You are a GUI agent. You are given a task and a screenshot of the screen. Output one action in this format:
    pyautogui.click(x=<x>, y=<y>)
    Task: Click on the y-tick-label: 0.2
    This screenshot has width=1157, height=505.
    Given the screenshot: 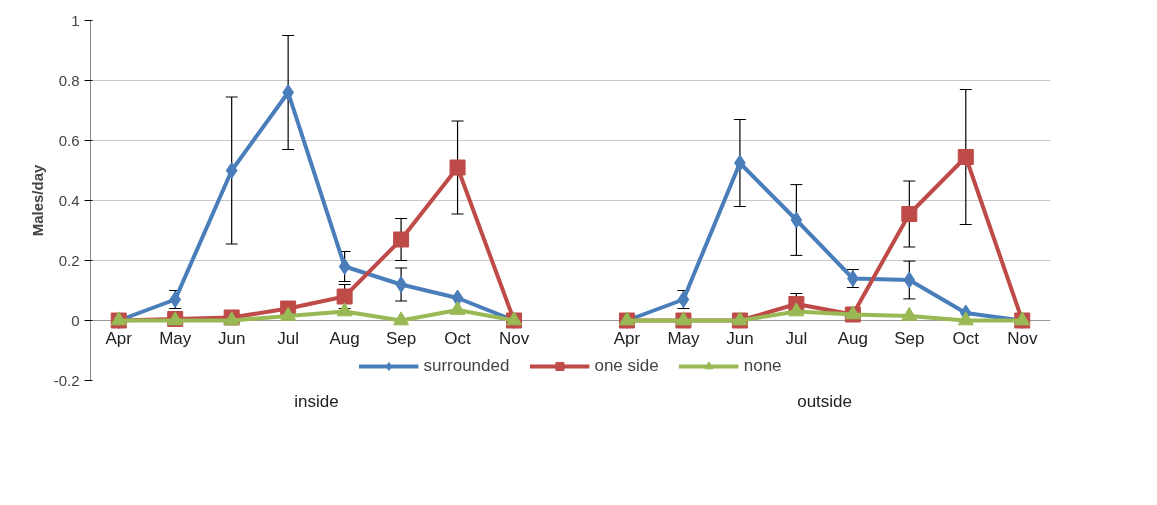 What is the action you would take?
    pyautogui.click(x=69, y=260)
    